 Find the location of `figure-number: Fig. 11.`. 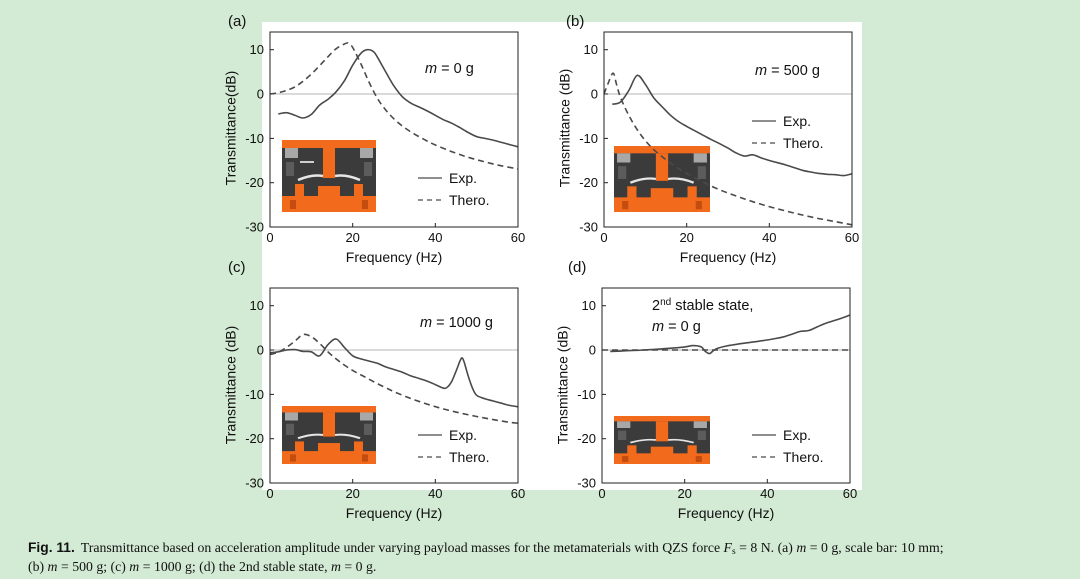

figure-number: Fig. 11. is located at coordinates (51, 547).